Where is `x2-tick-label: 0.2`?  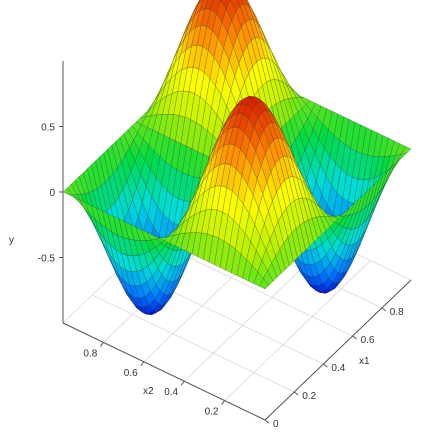
x2-tick-label: 0.2 is located at coordinates (212, 412).